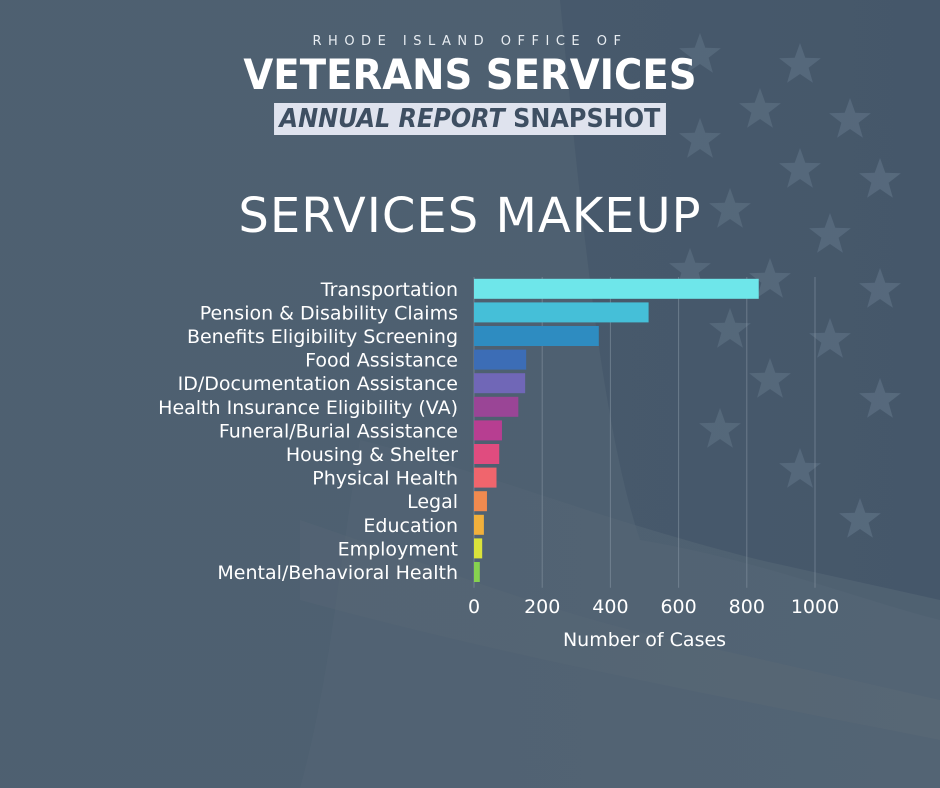  I want to click on report-title: VETERANS SERVICES, so click(470, 74).